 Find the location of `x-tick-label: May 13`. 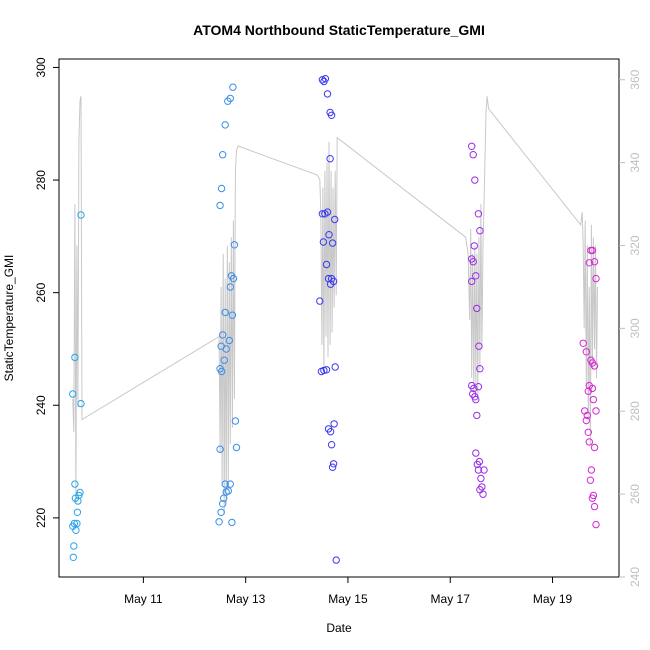

x-tick-label: May 13 is located at coordinates (246, 599).